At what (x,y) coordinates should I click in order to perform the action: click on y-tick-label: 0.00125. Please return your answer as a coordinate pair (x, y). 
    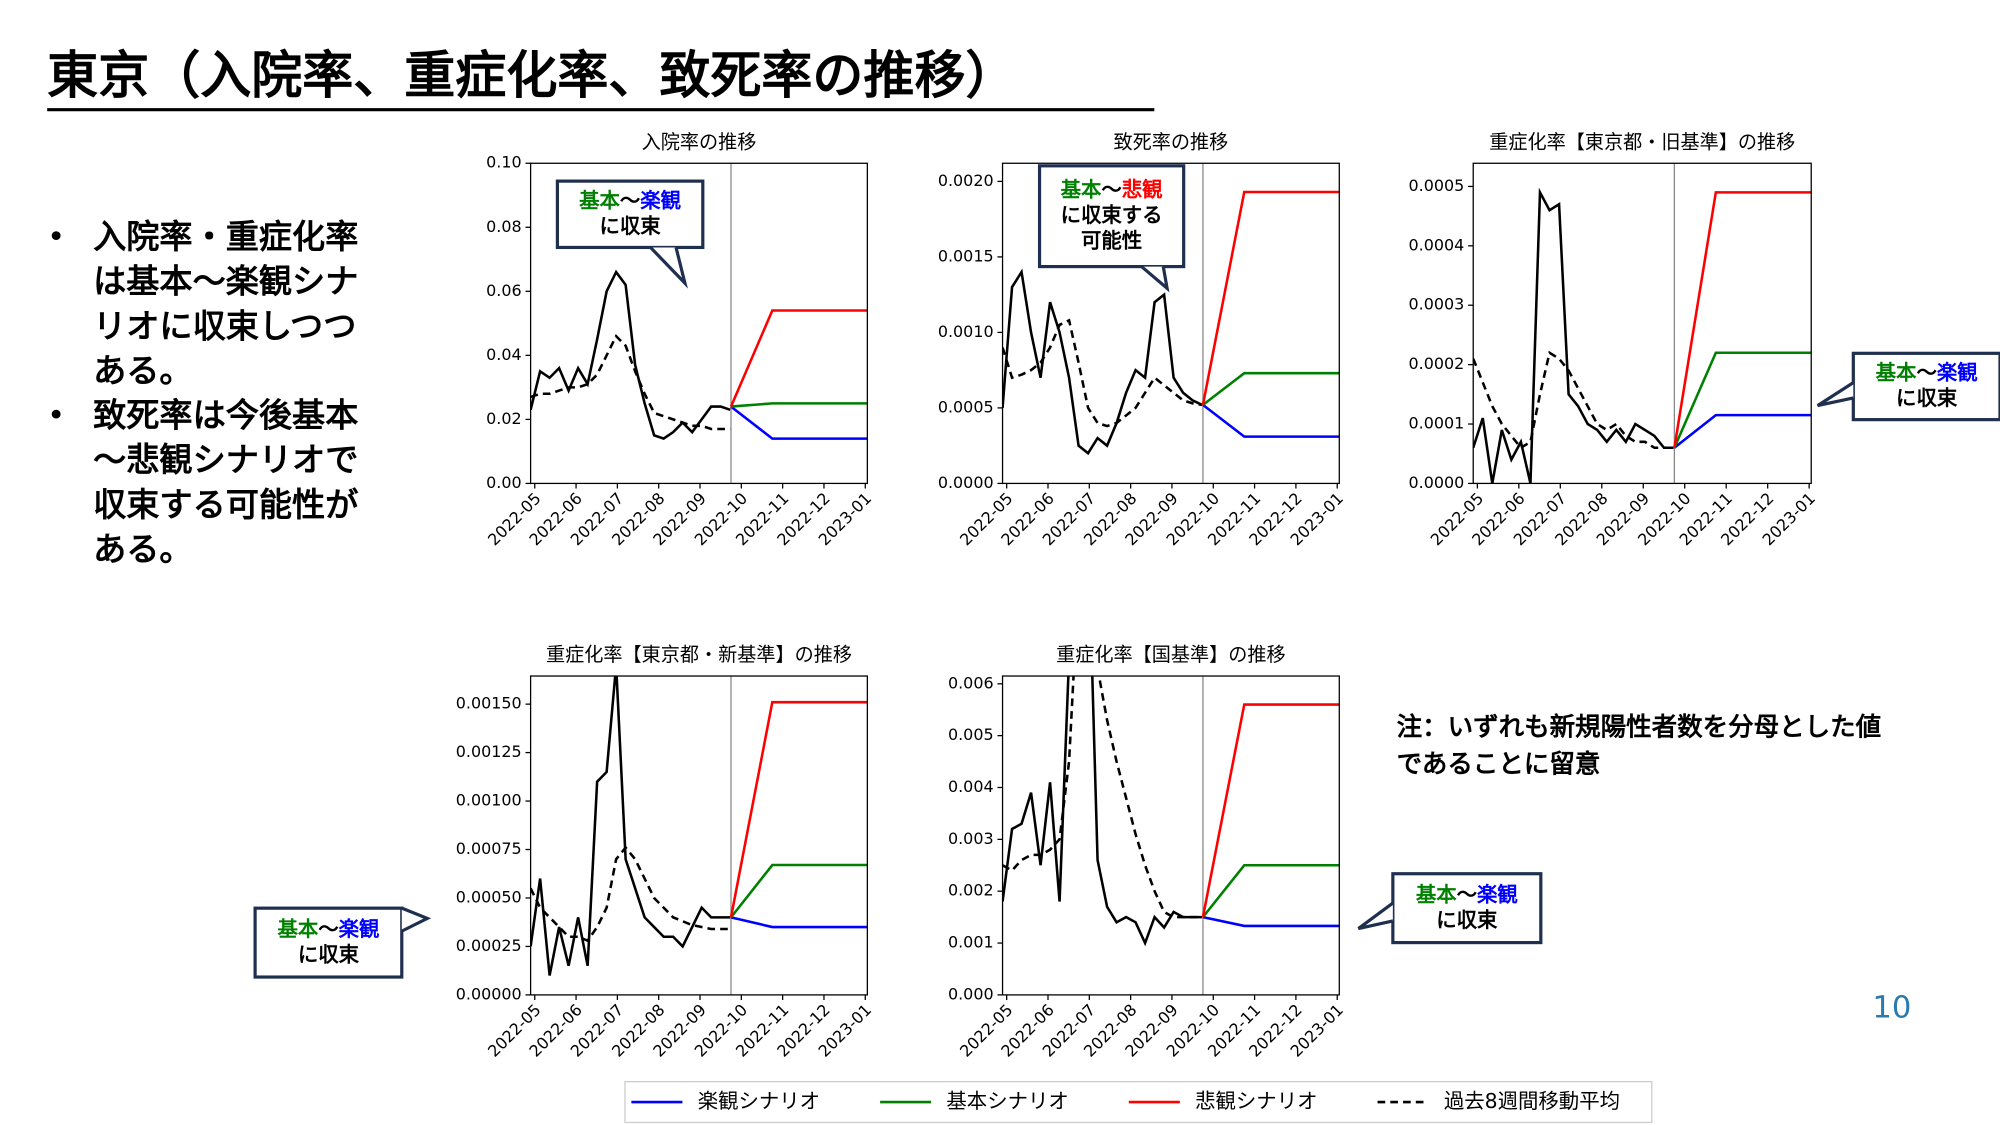
    Looking at the image, I should click on (489, 751).